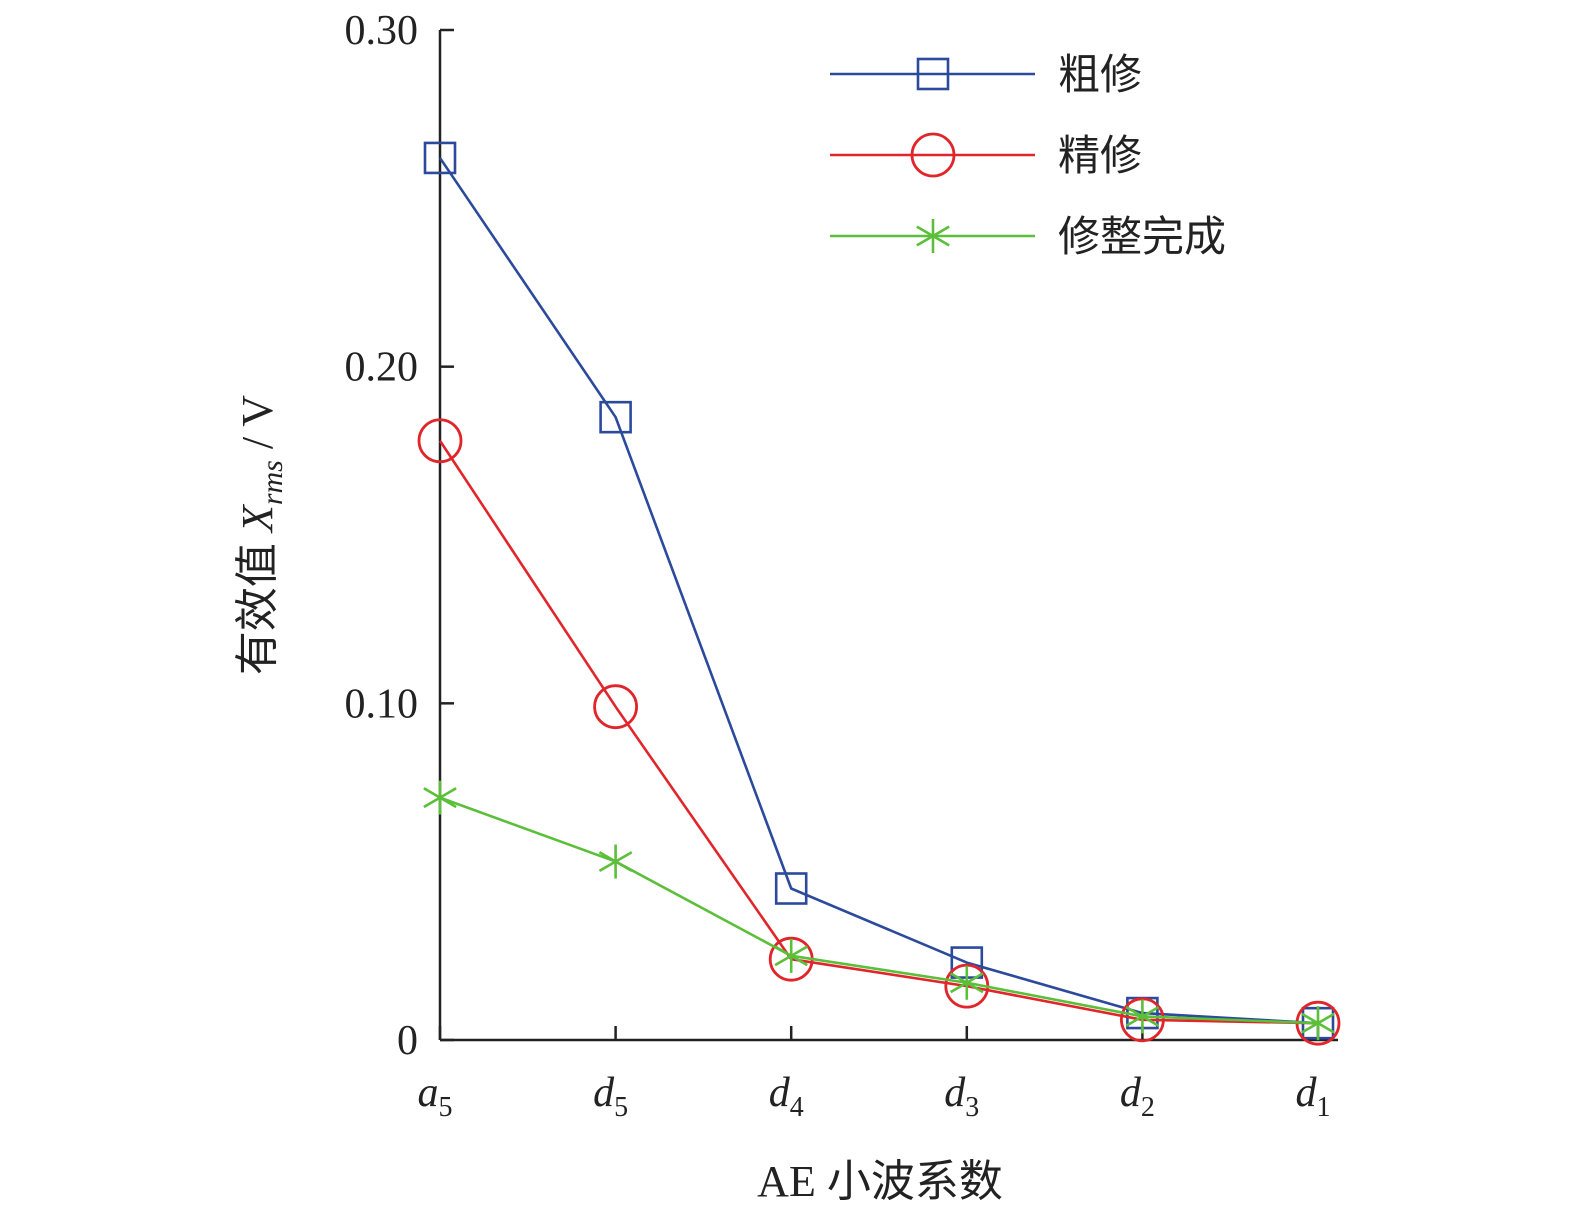 Image resolution: width=1575 pixels, height=1221 pixels. Describe the element at coordinates (1100, 74) in the screenshot. I see `legend-label: 粗修` at that location.